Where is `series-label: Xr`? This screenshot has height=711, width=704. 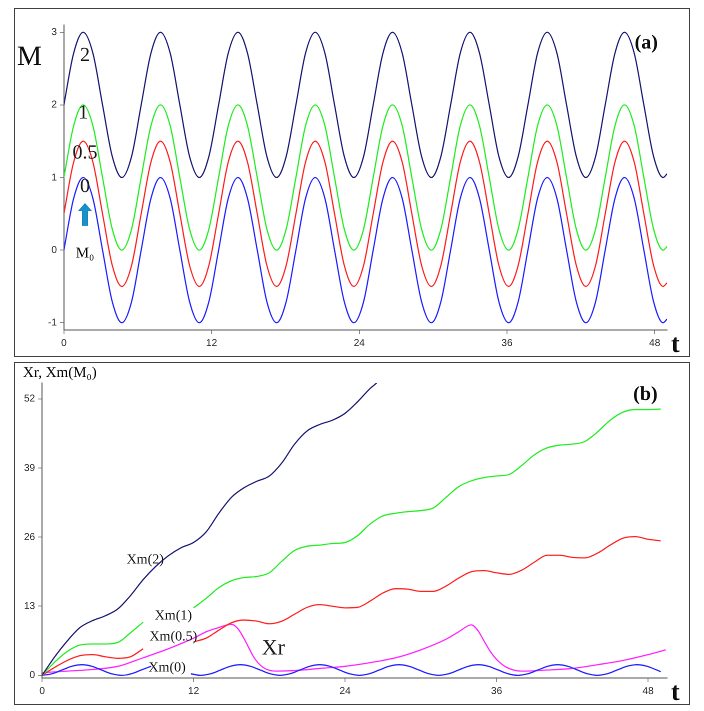 series-label: Xr is located at coordinates (274, 647).